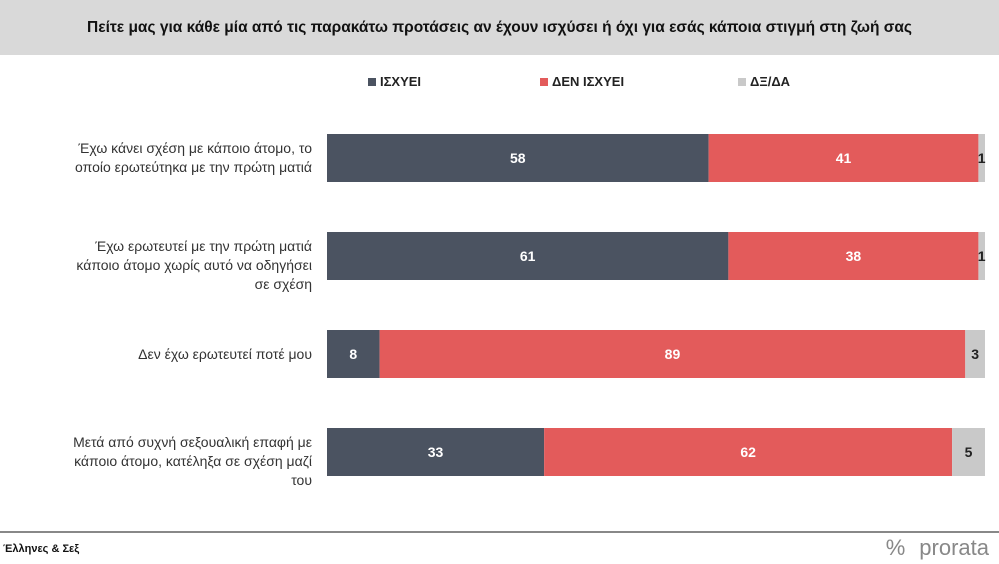 Image resolution: width=999 pixels, height=564 pixels. I want to click on data-label: 89, so click(673, 354).